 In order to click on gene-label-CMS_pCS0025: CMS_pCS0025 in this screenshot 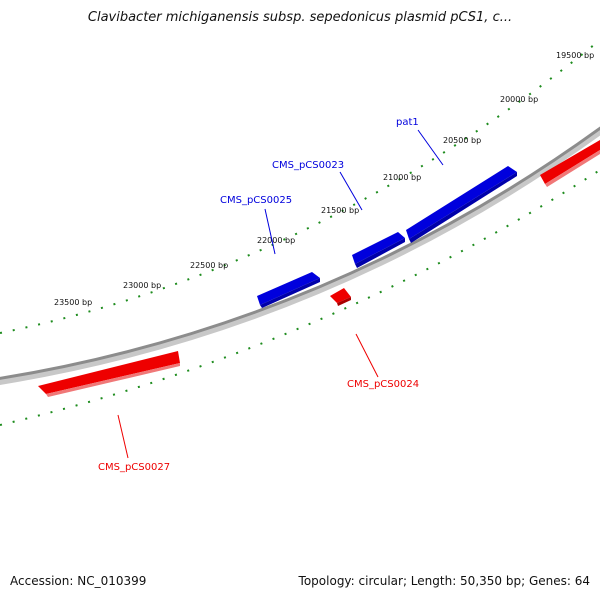, I will do `click(256, 200)`.